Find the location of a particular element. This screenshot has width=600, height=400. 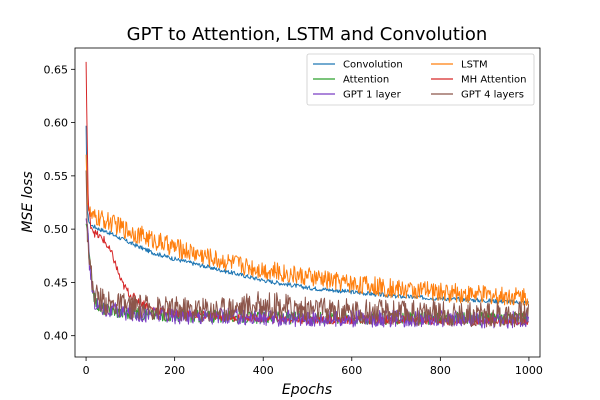

y-axis-label: MSE loss is located at coordinates (28, 201).